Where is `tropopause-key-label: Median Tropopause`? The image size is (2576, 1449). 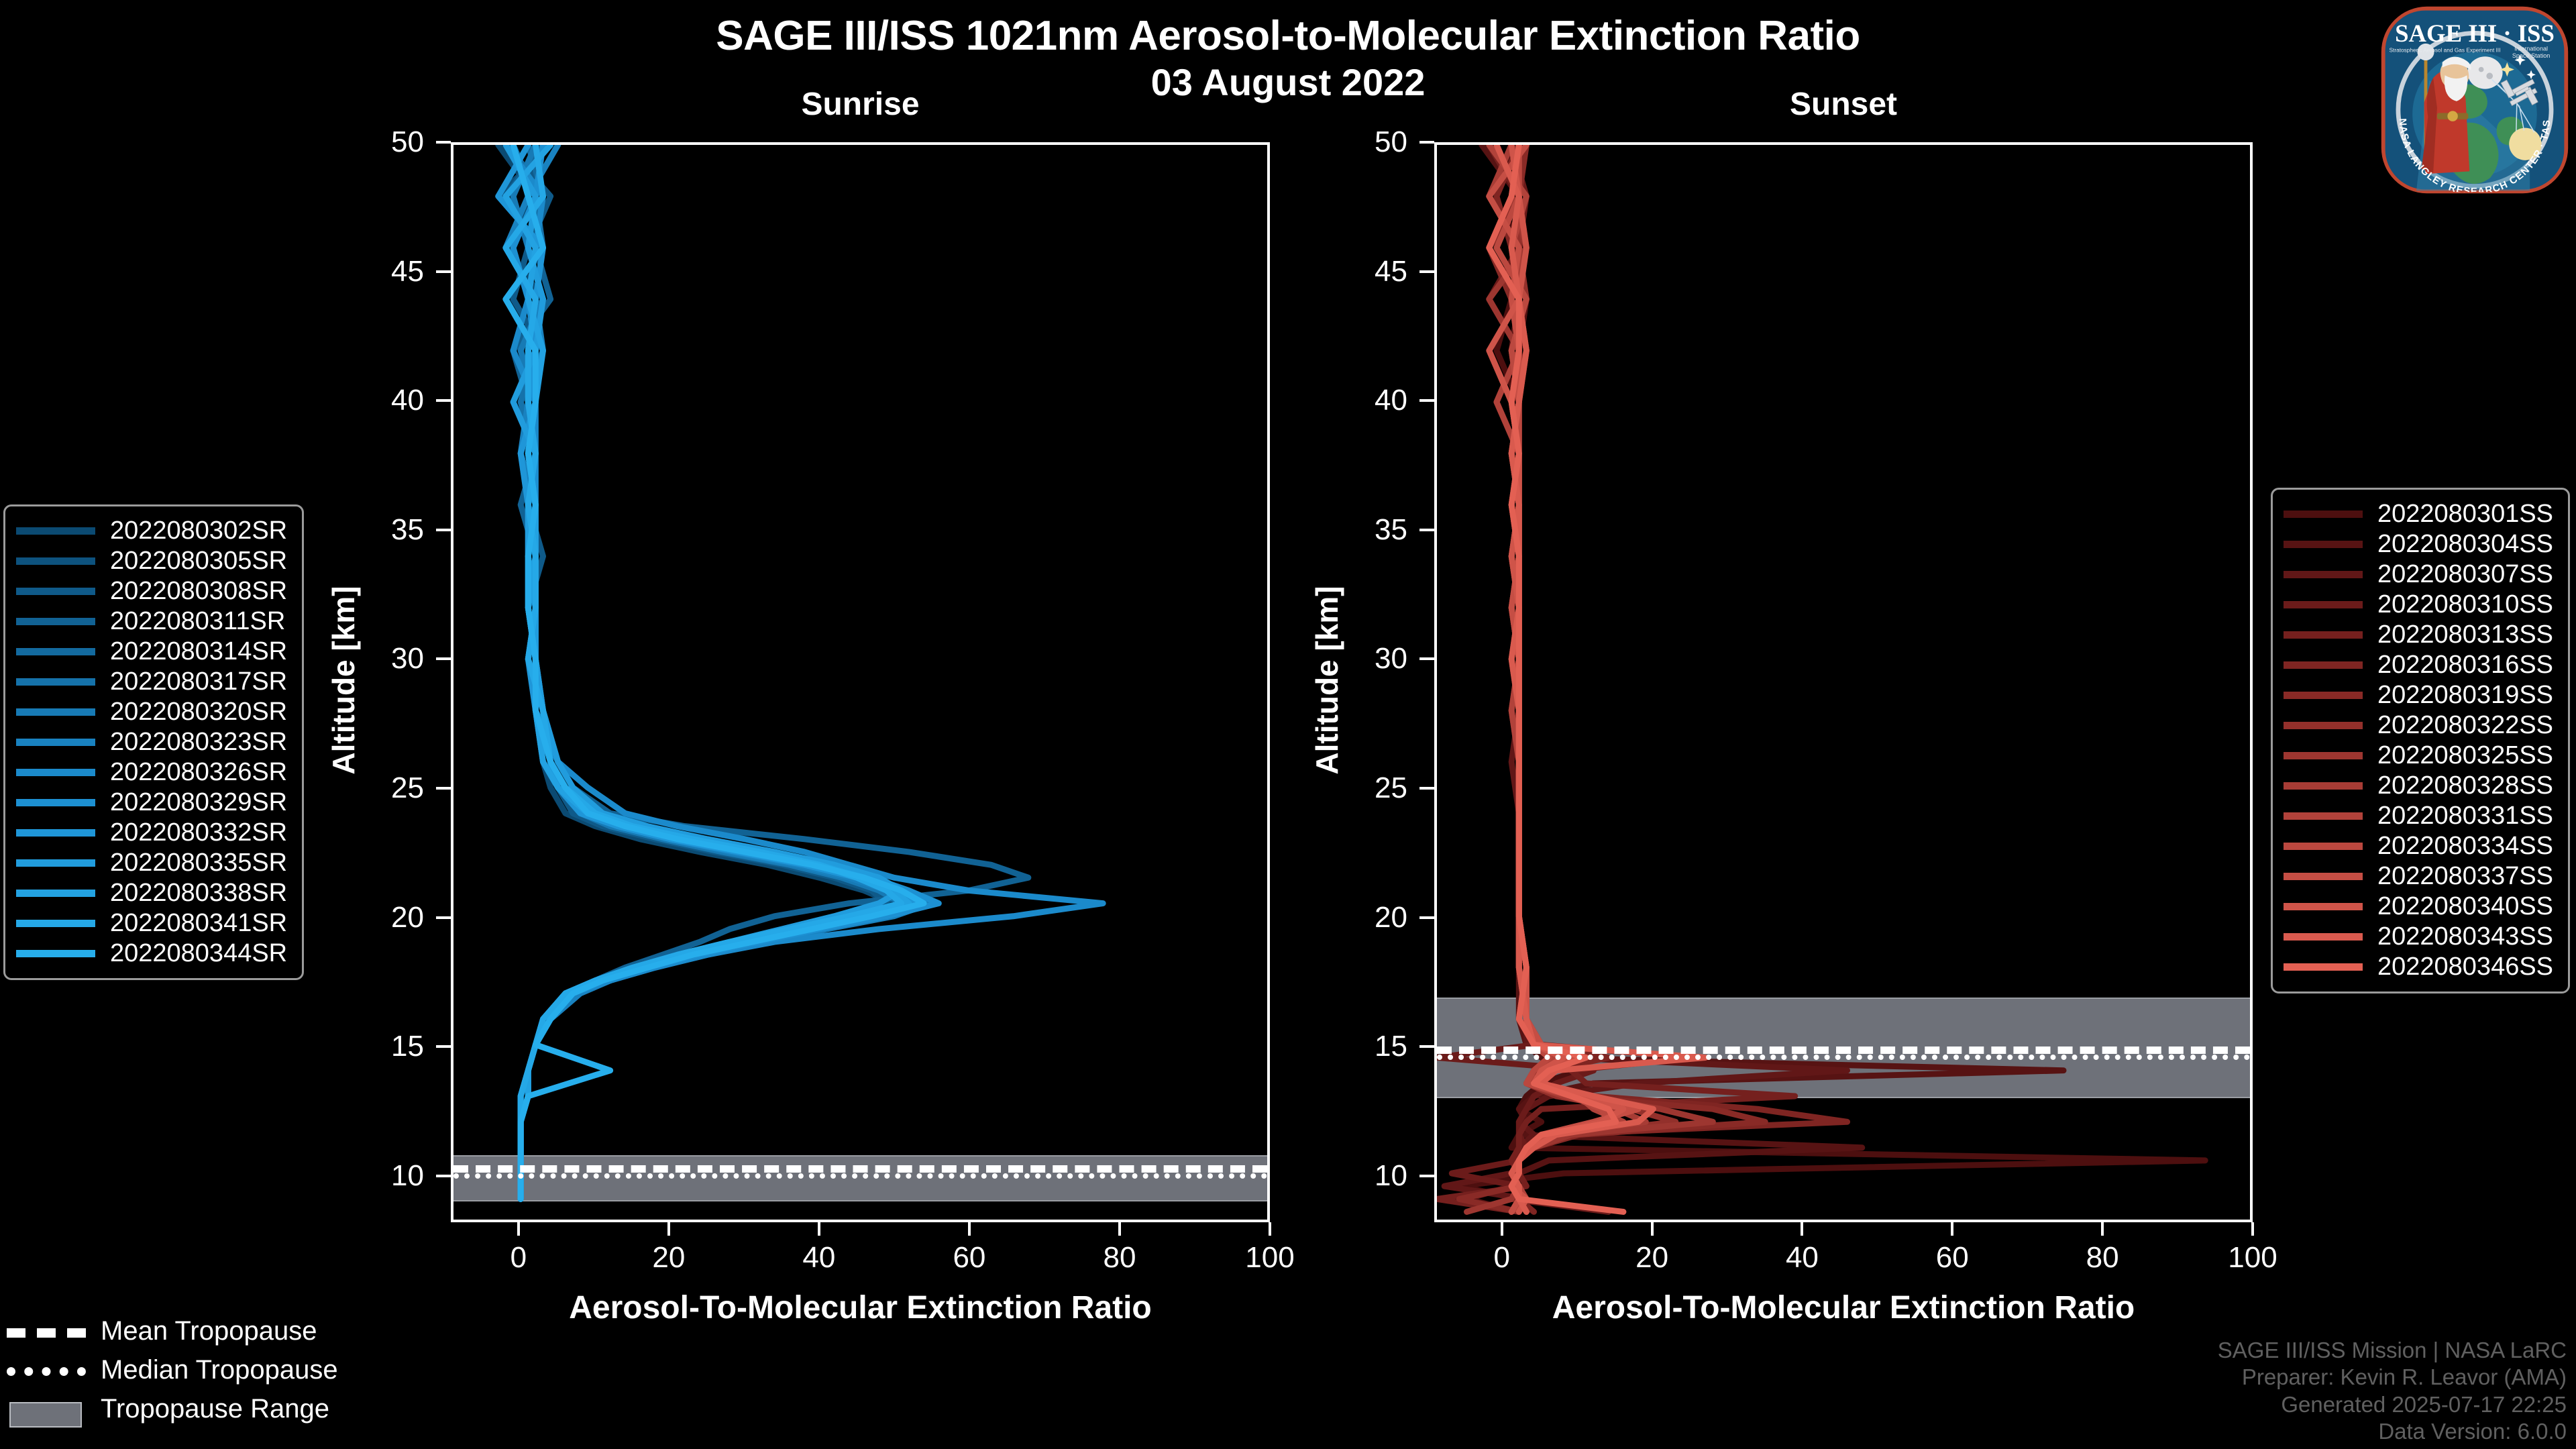
tropopause-key-label: Median Tropopause is located at coordinates (219, 1369).